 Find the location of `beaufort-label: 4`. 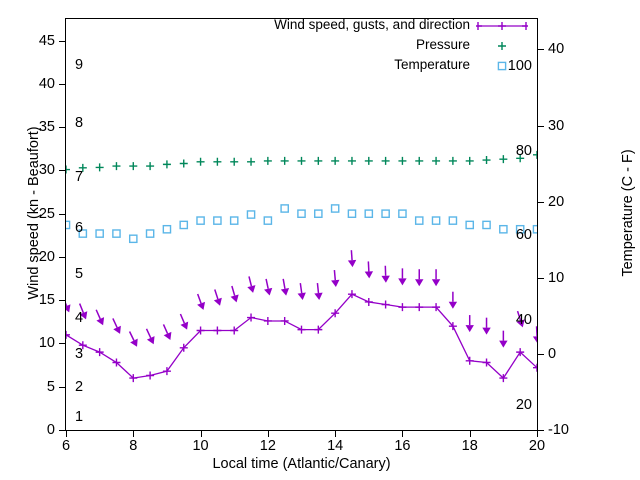

beaufort-label: 4 is located at coordinates (79, 317).